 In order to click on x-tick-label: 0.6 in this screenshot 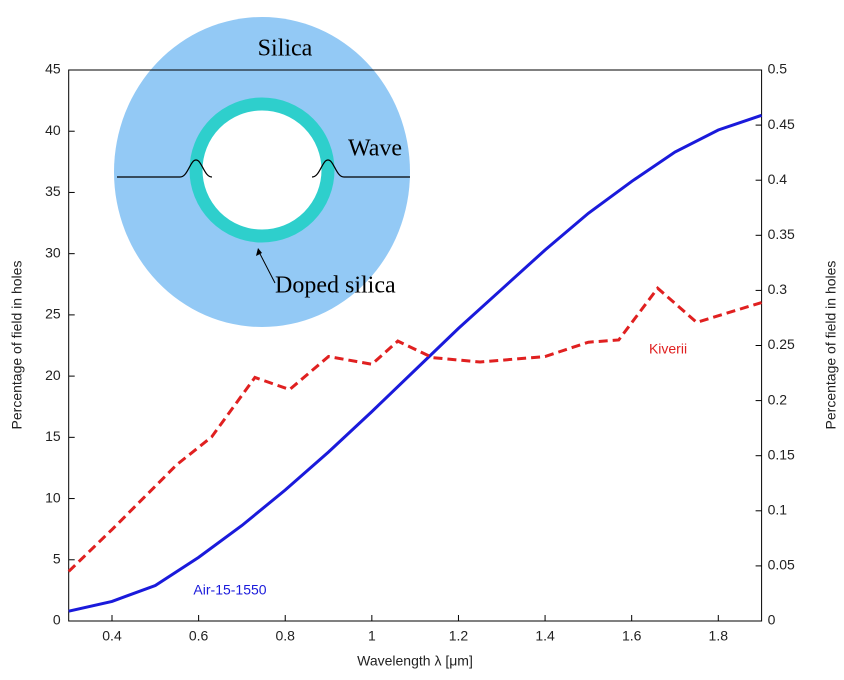, I will do `click(199, 636)`.